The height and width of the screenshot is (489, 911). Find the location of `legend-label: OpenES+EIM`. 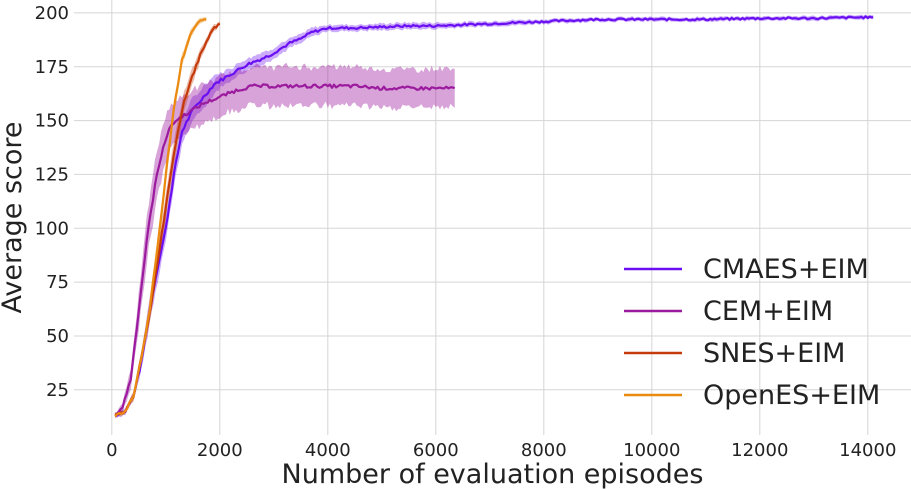

legend-label: OpenES+EIM is located at coordinates (791, 395).